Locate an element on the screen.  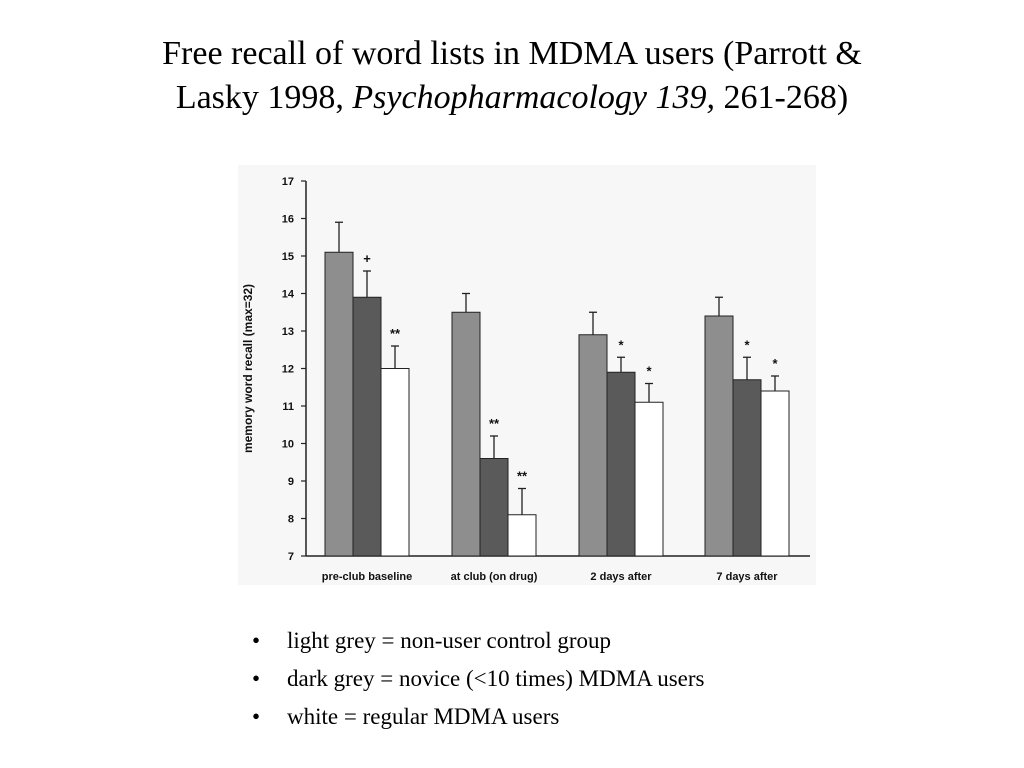
legend-text: light grey = non-user control group is located at coordinates (449, 640).